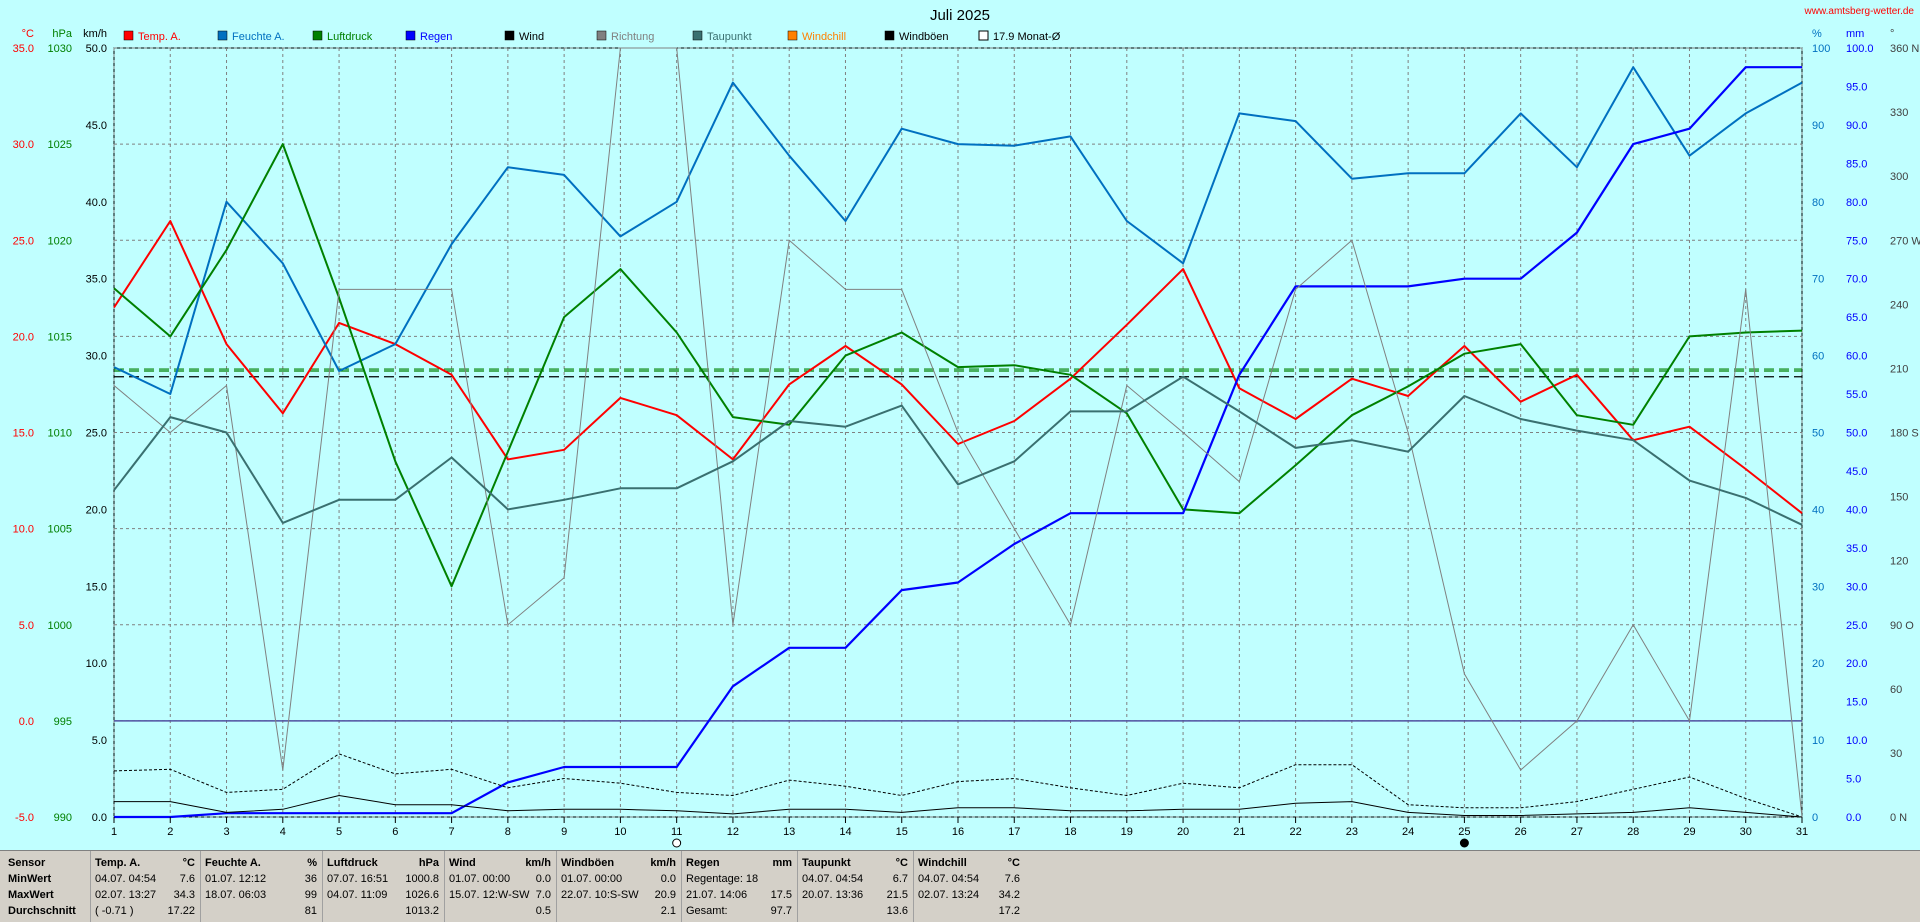  Describe the element at coordinates (1896, 690) in the screenshot. I see `direction-tick-label: 60` at that location.